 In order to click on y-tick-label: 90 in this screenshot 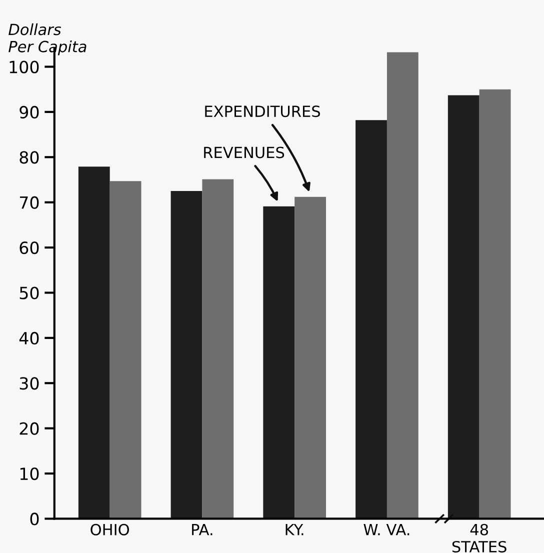, I will do `click(29, 112)`.